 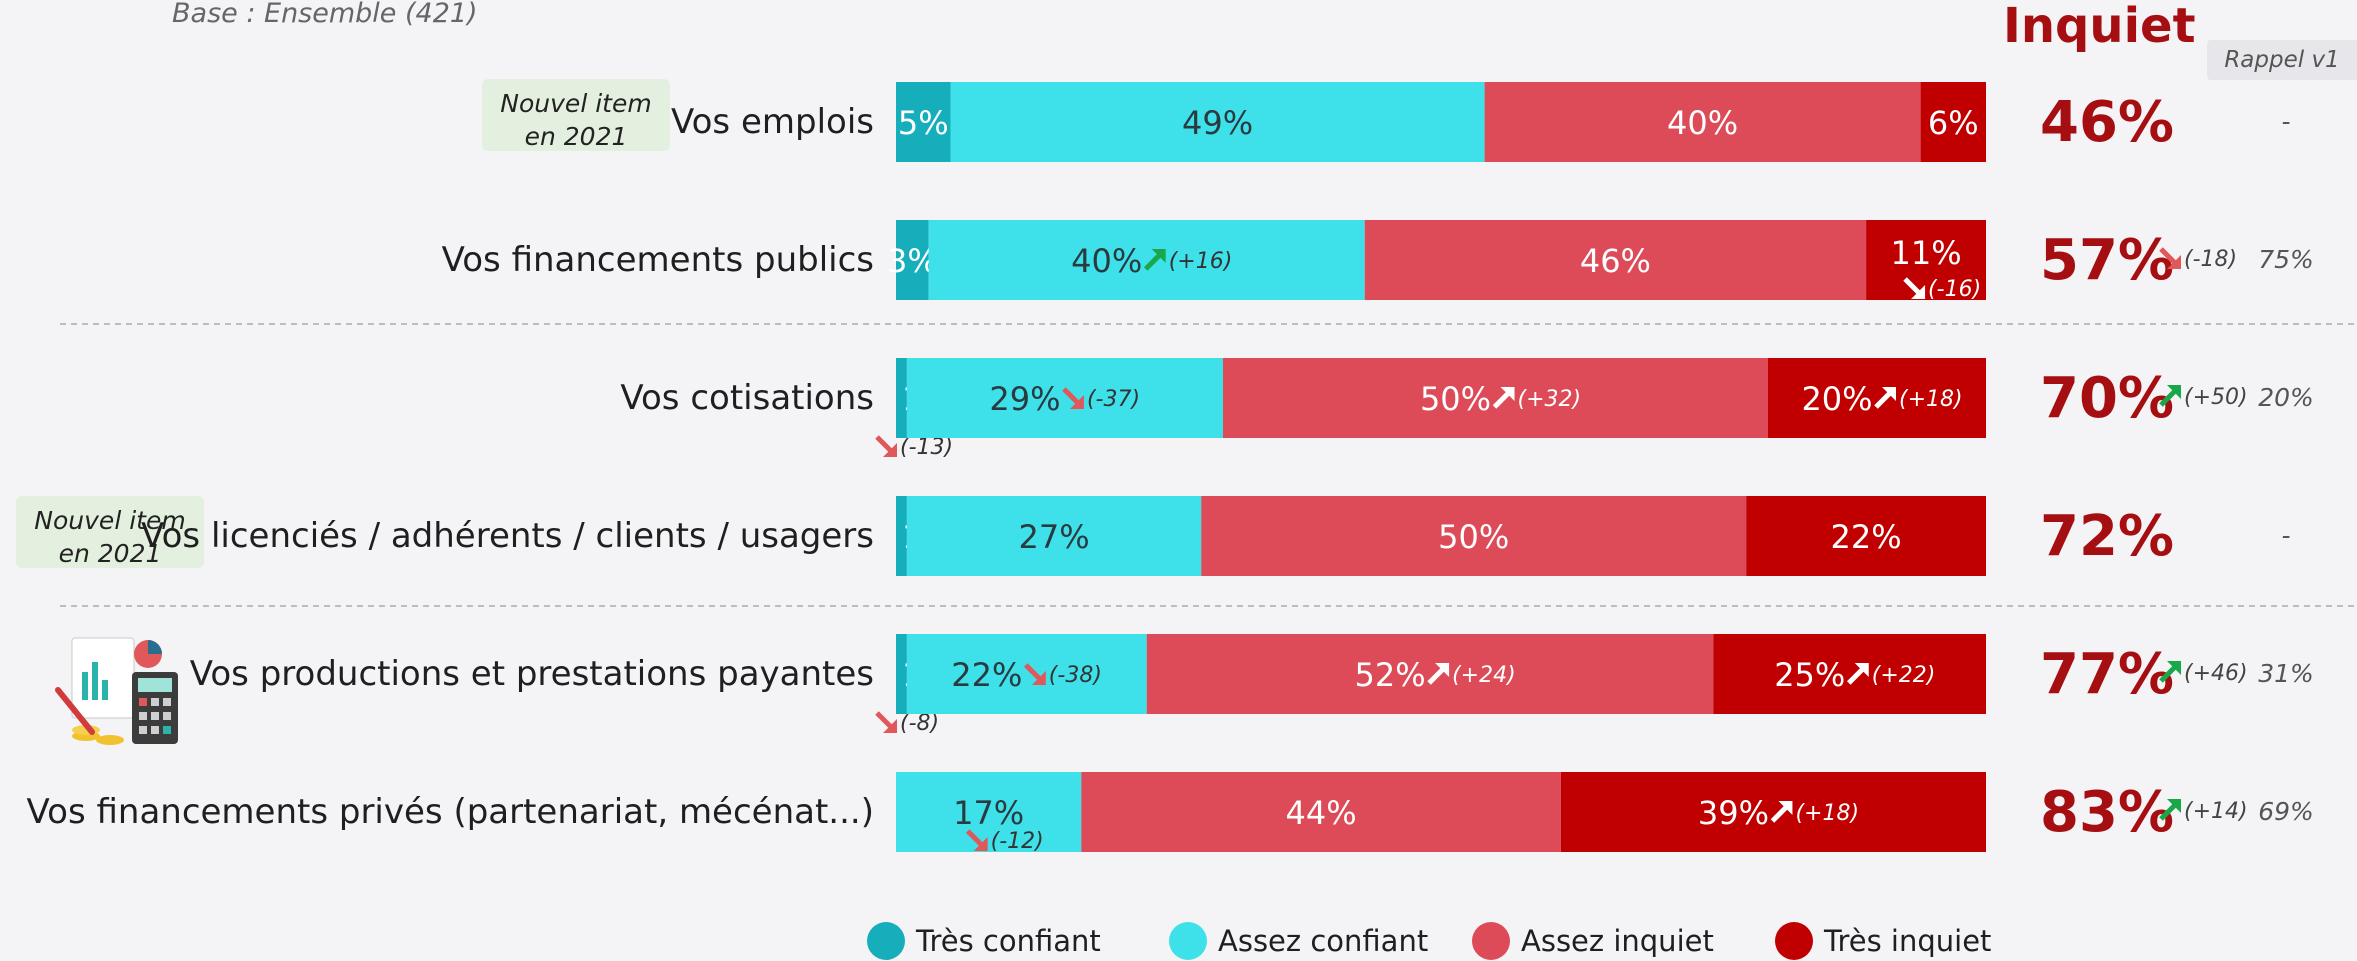 What do you see at coordinates (1836, 399) in the screenshot?
I see `value-label: 20%` at bounding box center [1836, 399].